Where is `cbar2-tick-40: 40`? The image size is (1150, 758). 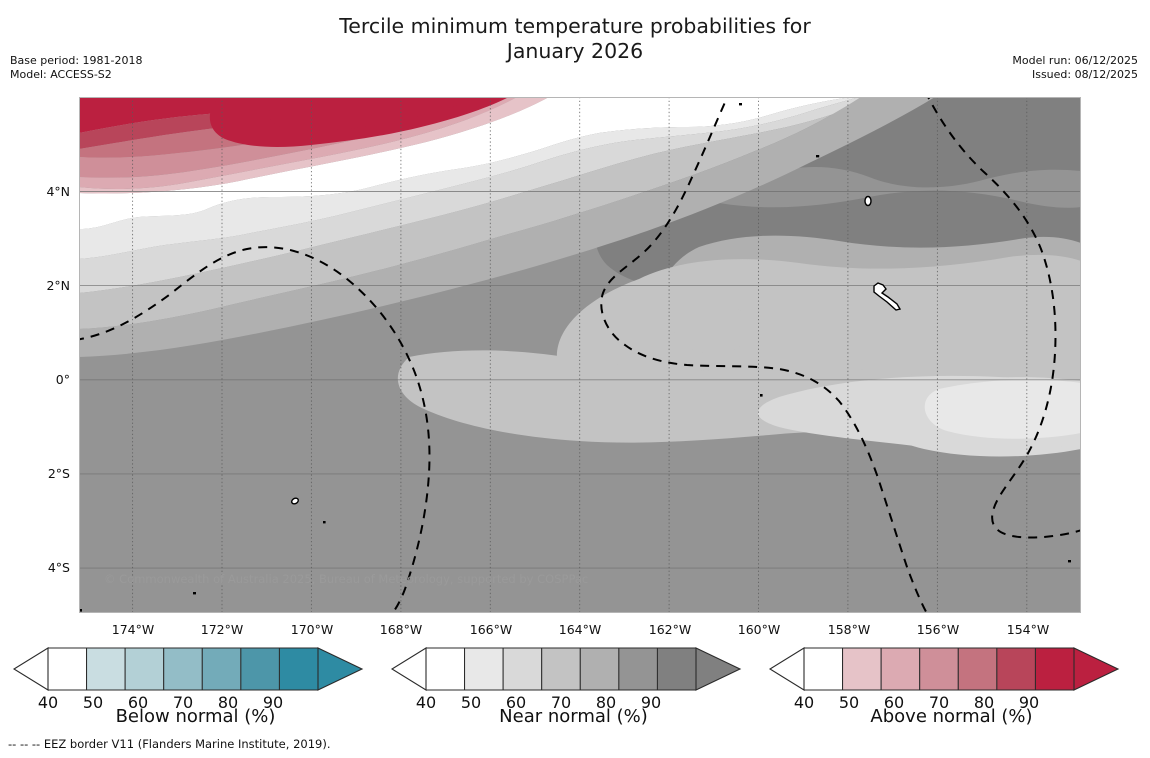
cbar2-tick-40: 40 is located at coordinates (804, 702).